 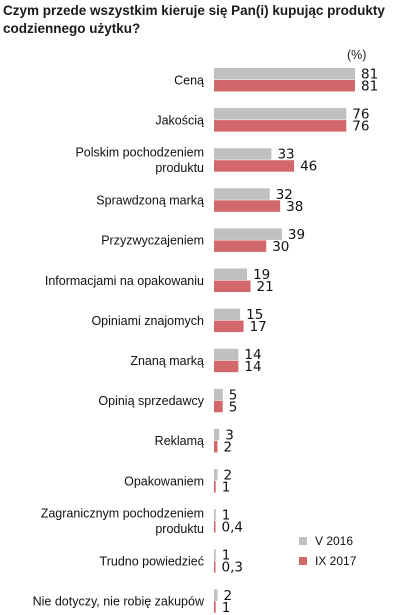 What do you see at coordinates (369, 75) in the screenshot?
I see `value-label-v2016: 81` at bounding box center [369, 75].